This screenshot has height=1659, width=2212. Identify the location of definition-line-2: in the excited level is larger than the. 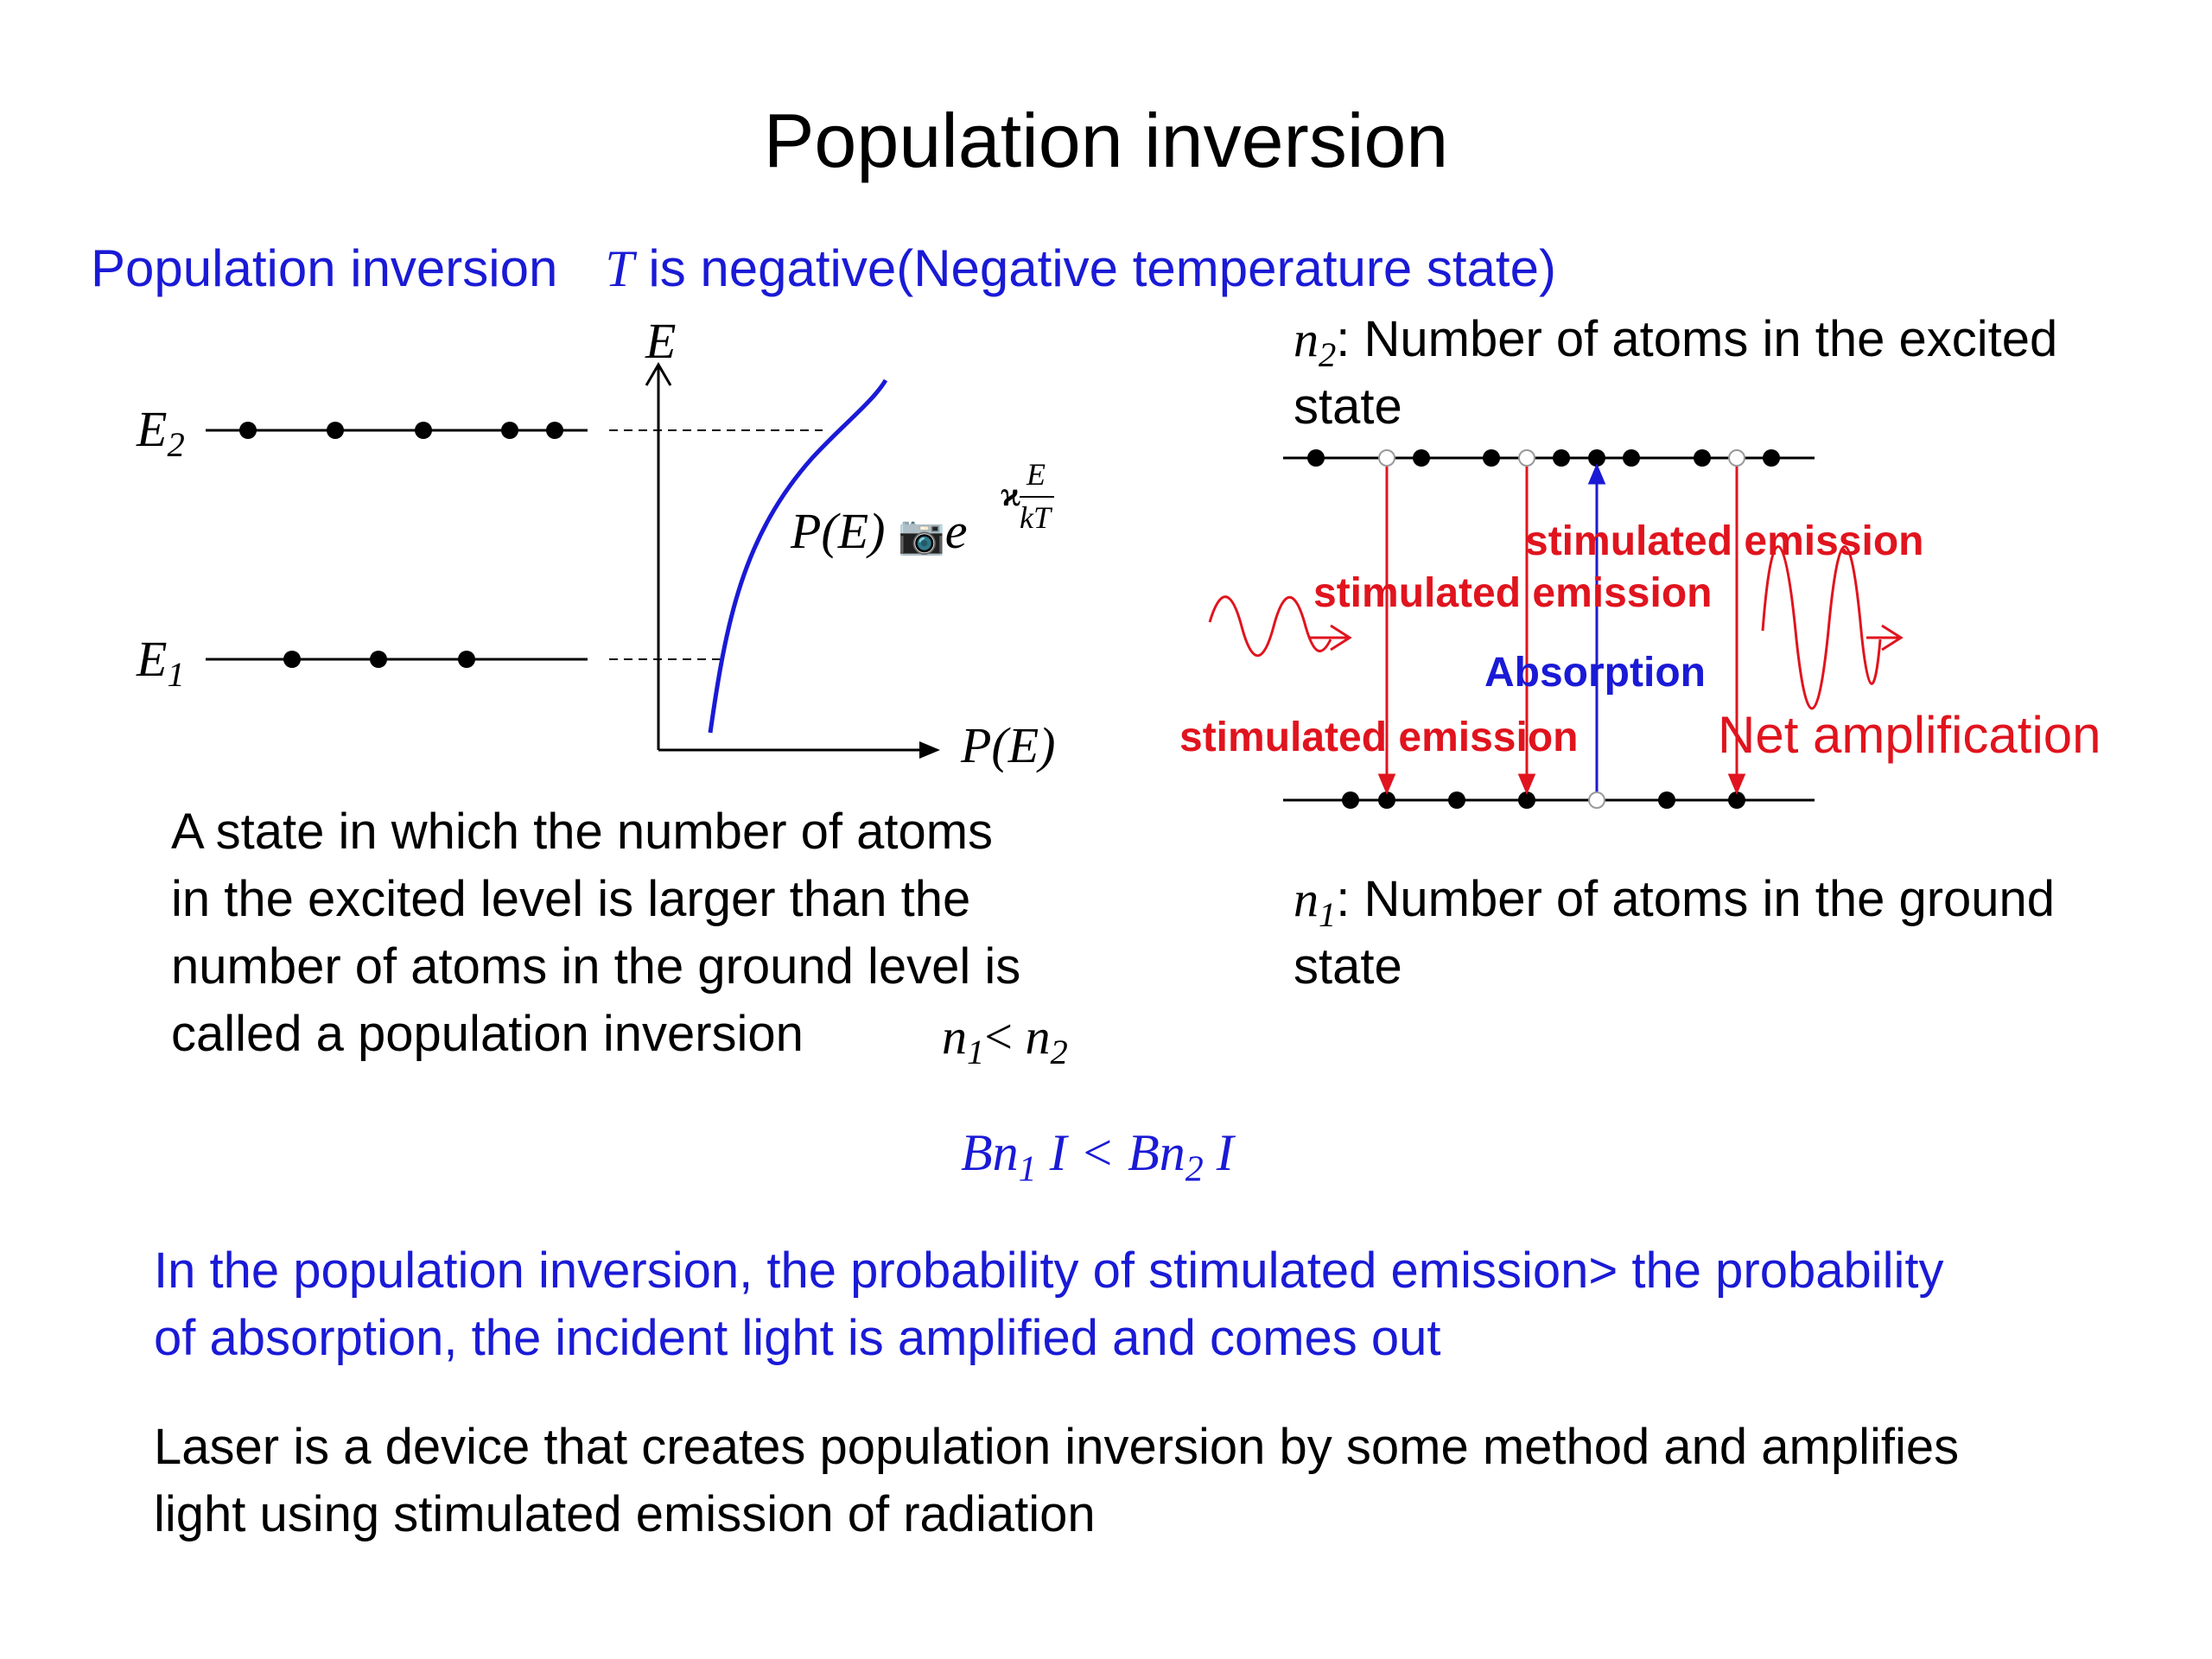
(571, 899).